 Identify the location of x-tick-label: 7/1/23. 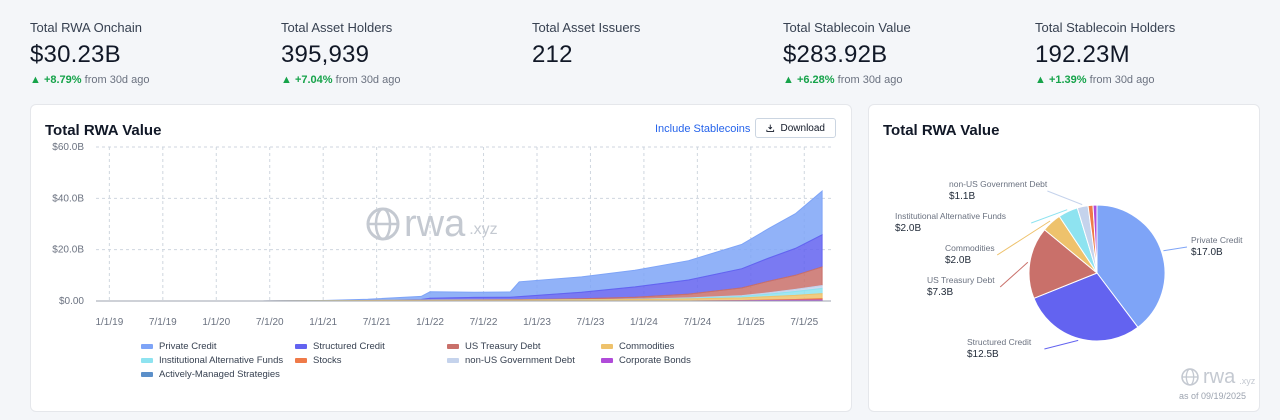
(591, 322).